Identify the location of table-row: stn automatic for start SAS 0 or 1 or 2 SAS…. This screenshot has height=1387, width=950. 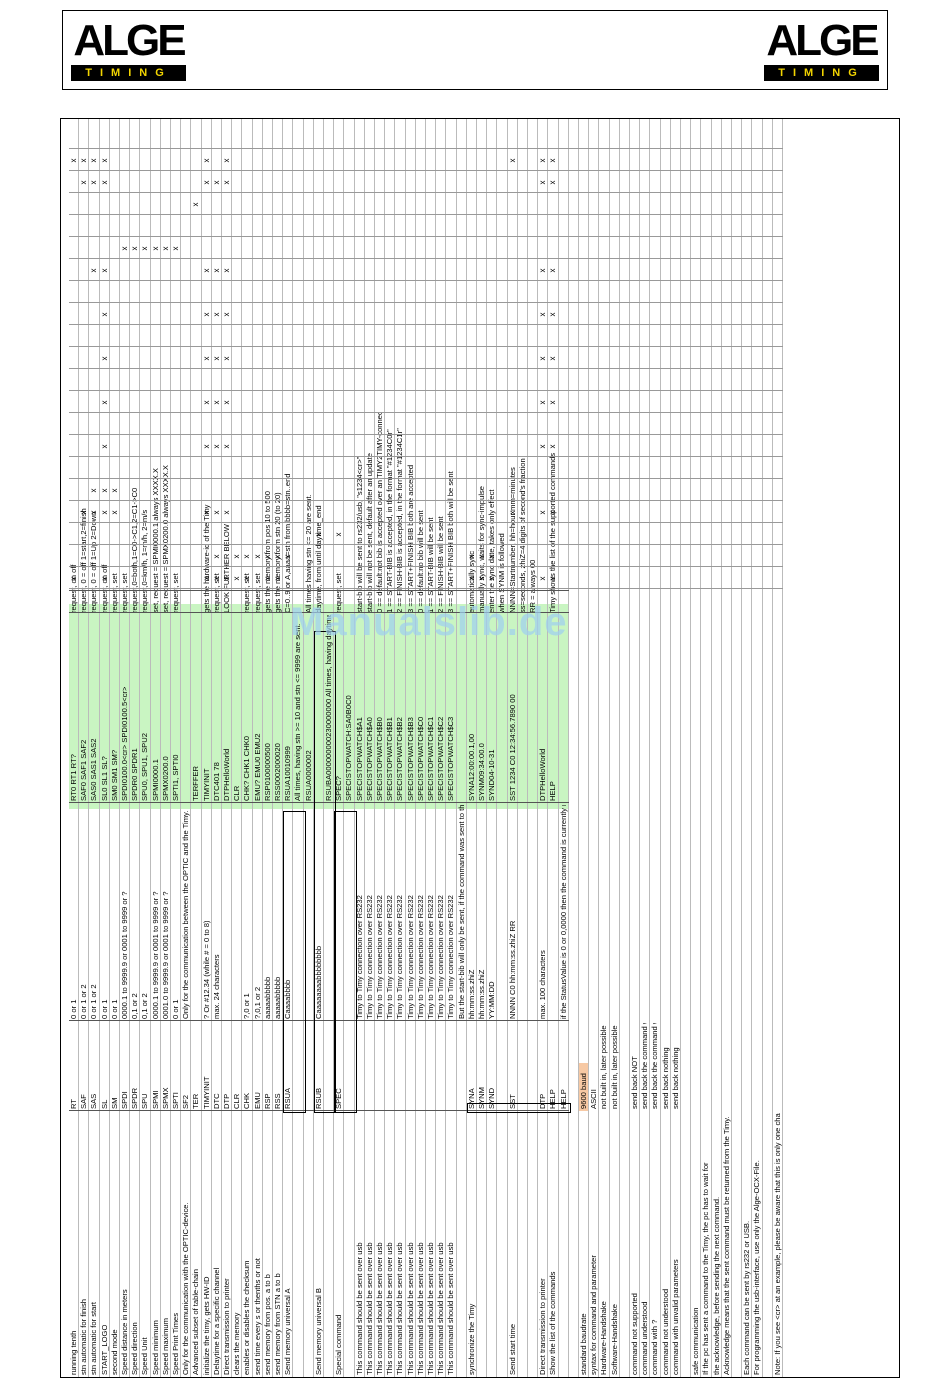
(94, 748).